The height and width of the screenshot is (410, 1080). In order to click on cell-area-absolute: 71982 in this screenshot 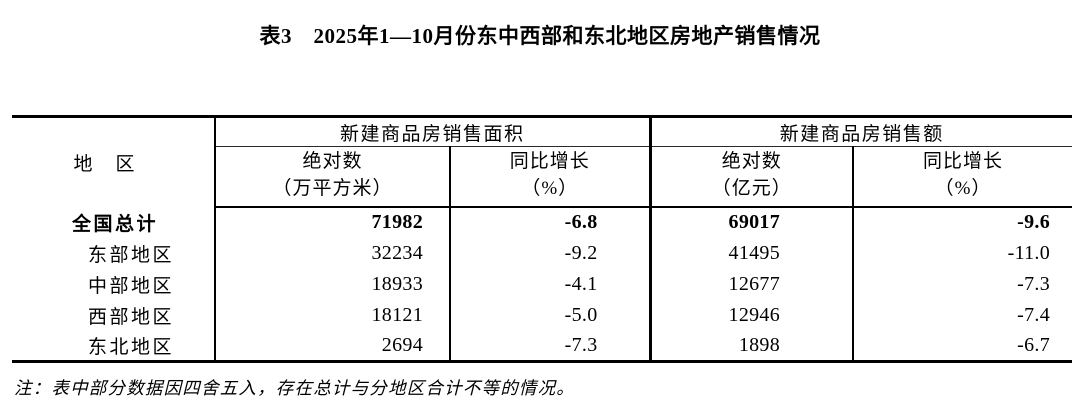, I will do `click(333, 222)`.